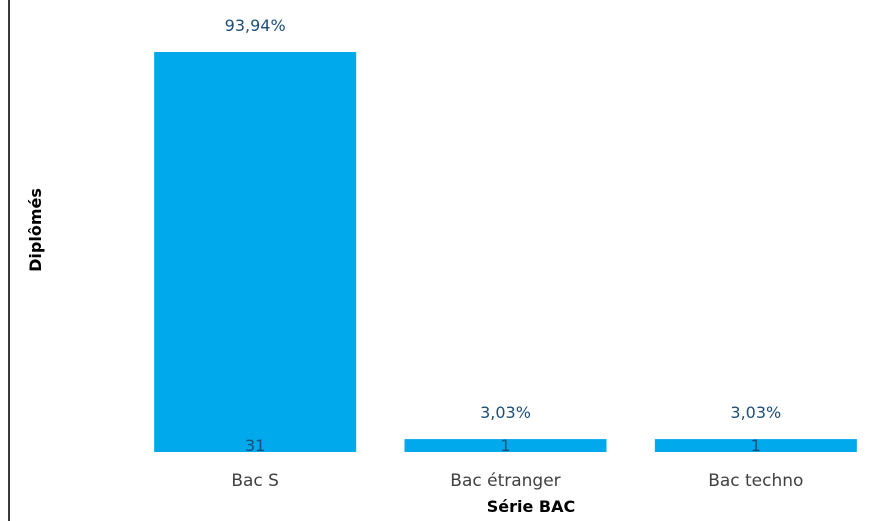 Image resolution: width=881 pixels, height=521 pixels. What do you see at coordinates (255, 25) in the screenshot?
I see `percent-label-0: 93,94%` at bounding box center [255, 25].